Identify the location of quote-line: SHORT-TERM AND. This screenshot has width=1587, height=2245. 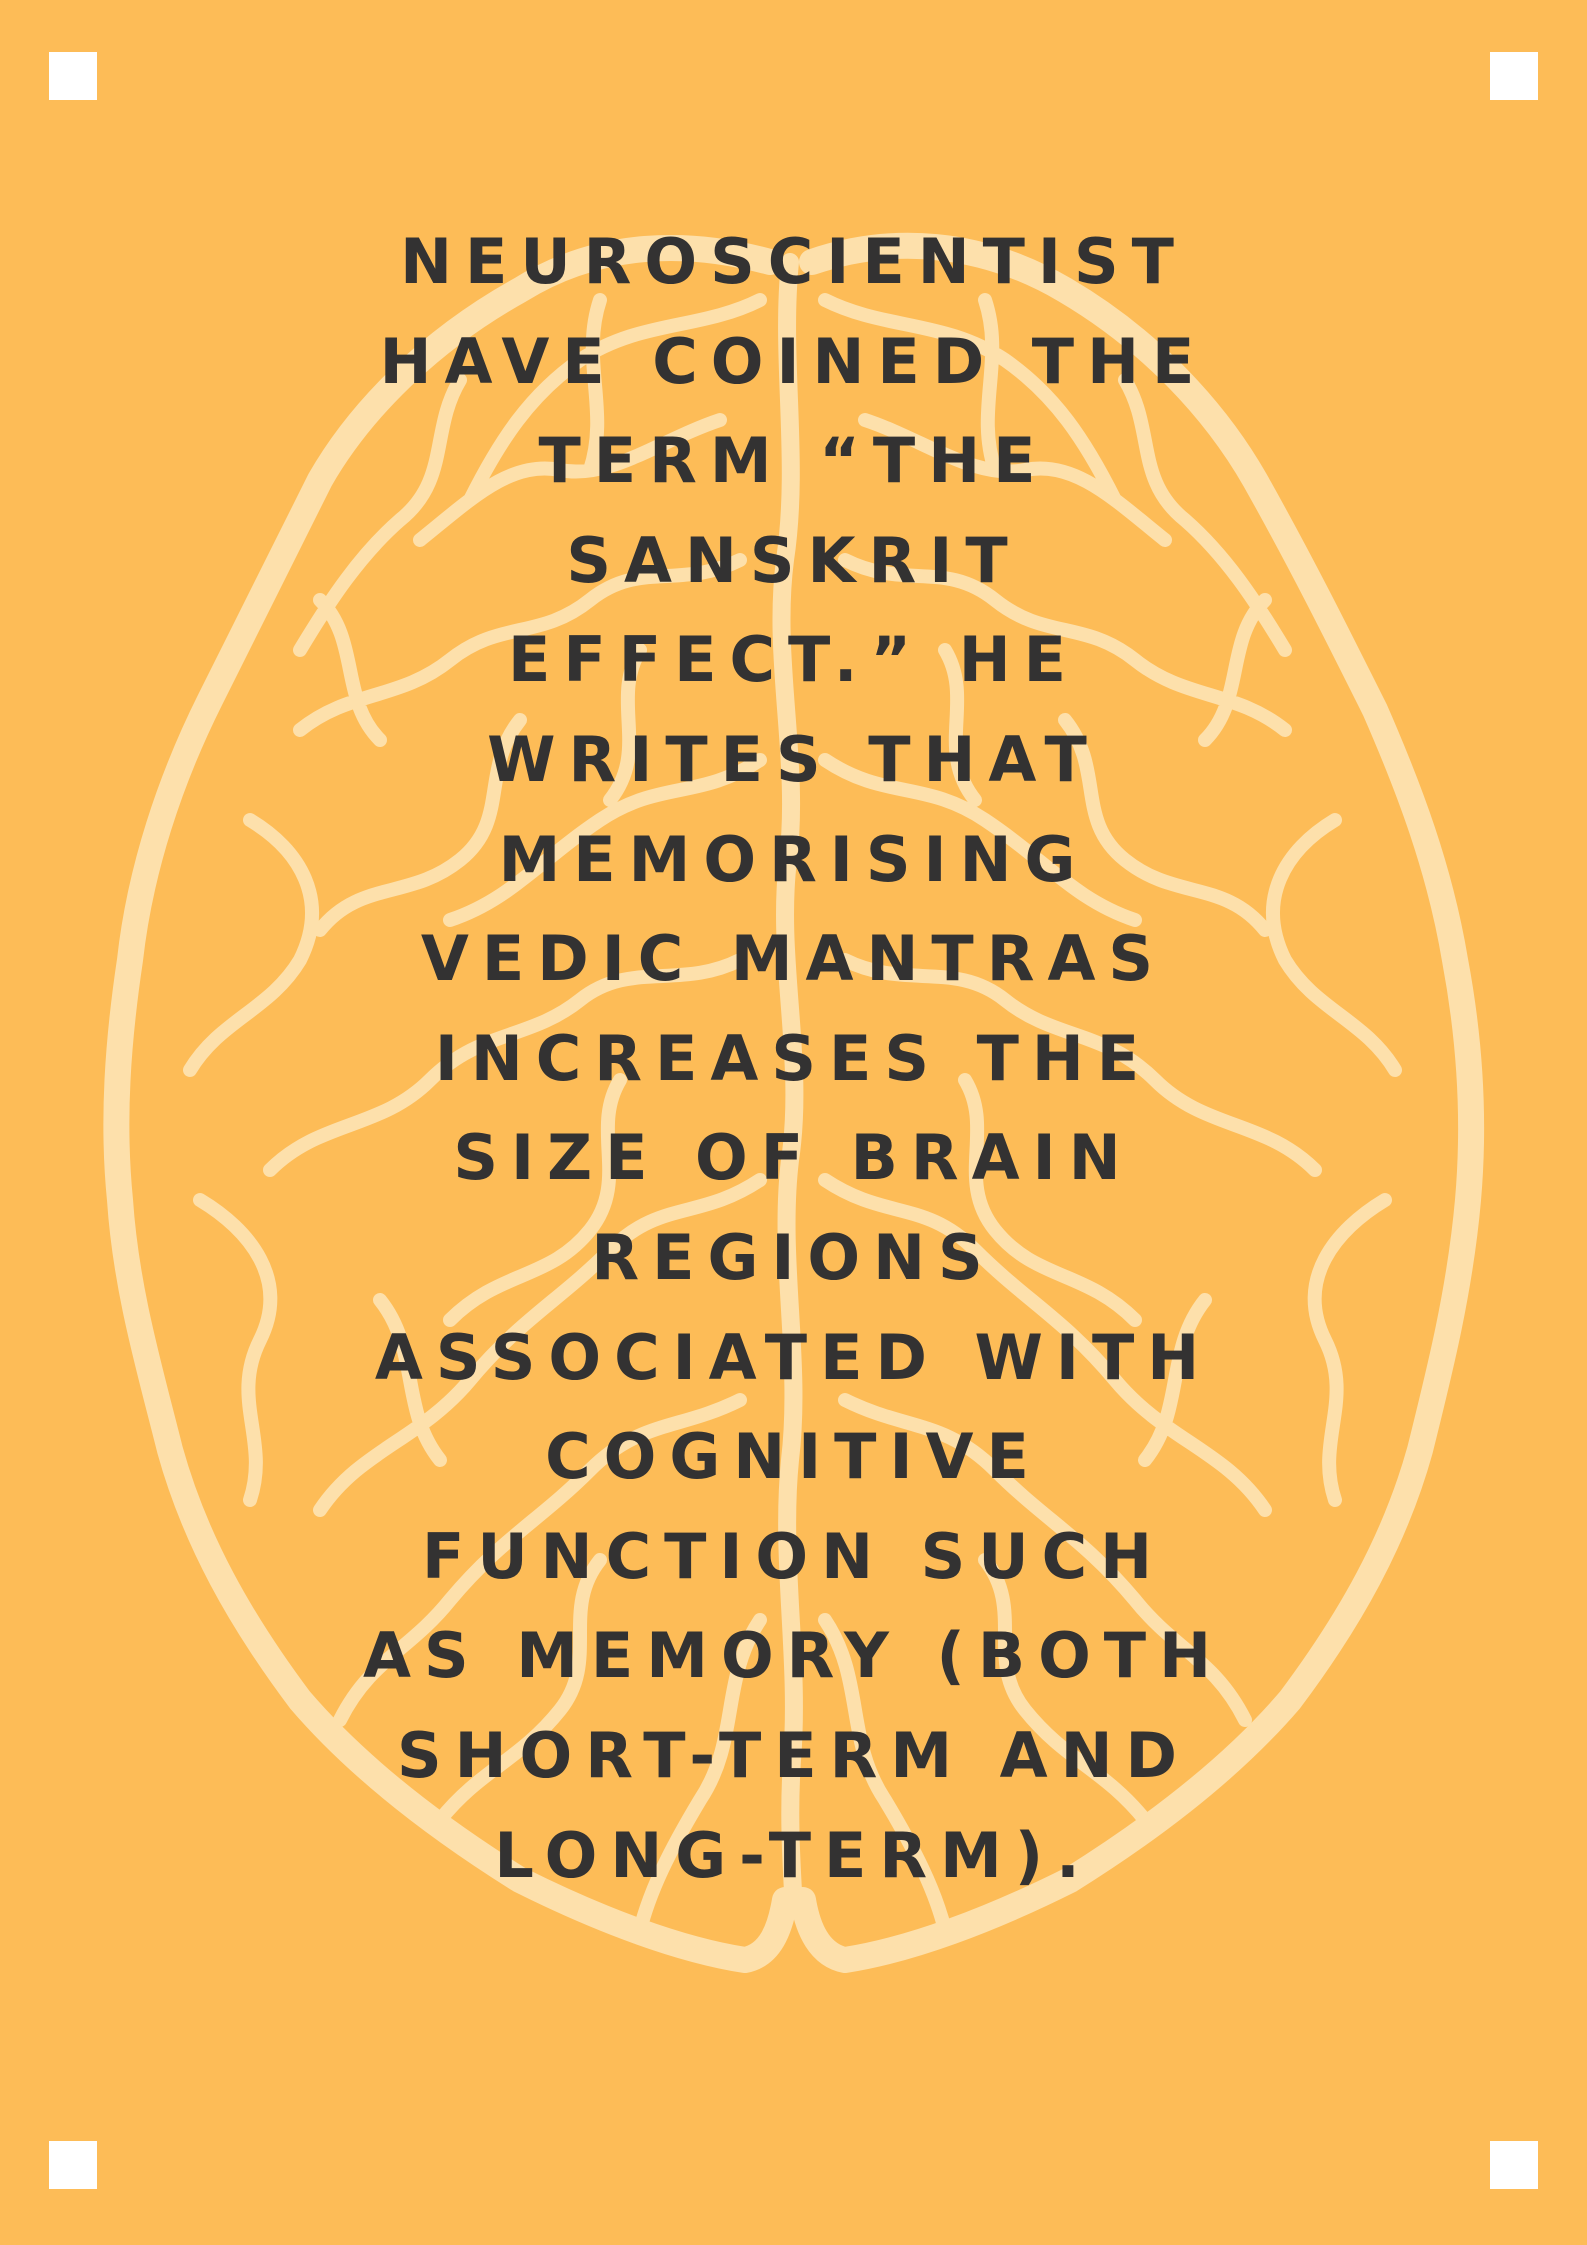
(793, 1755).